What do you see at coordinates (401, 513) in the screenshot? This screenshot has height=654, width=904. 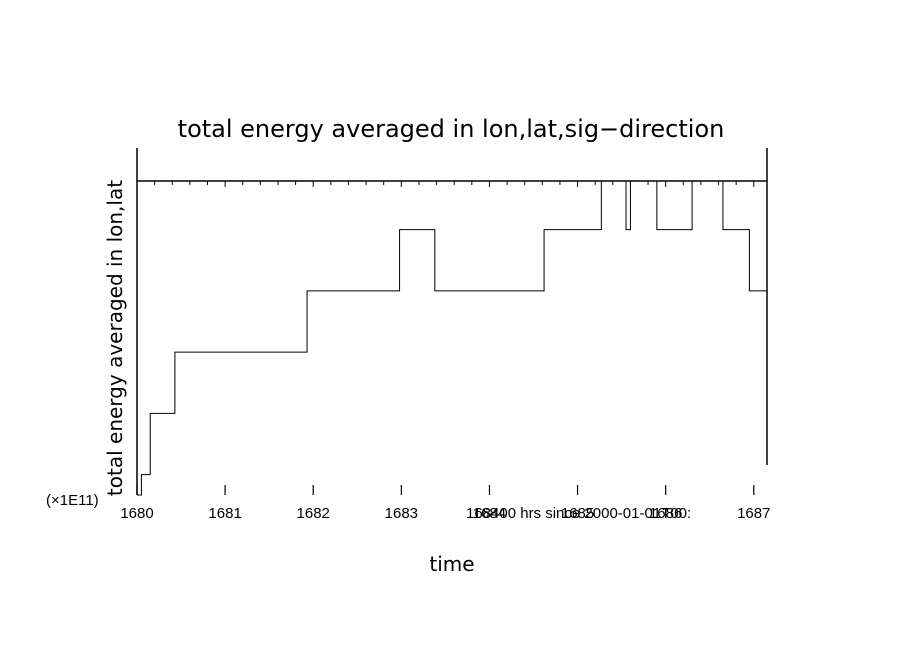 I see `x-tick-label: 1683` at bounding box center [401, 513].